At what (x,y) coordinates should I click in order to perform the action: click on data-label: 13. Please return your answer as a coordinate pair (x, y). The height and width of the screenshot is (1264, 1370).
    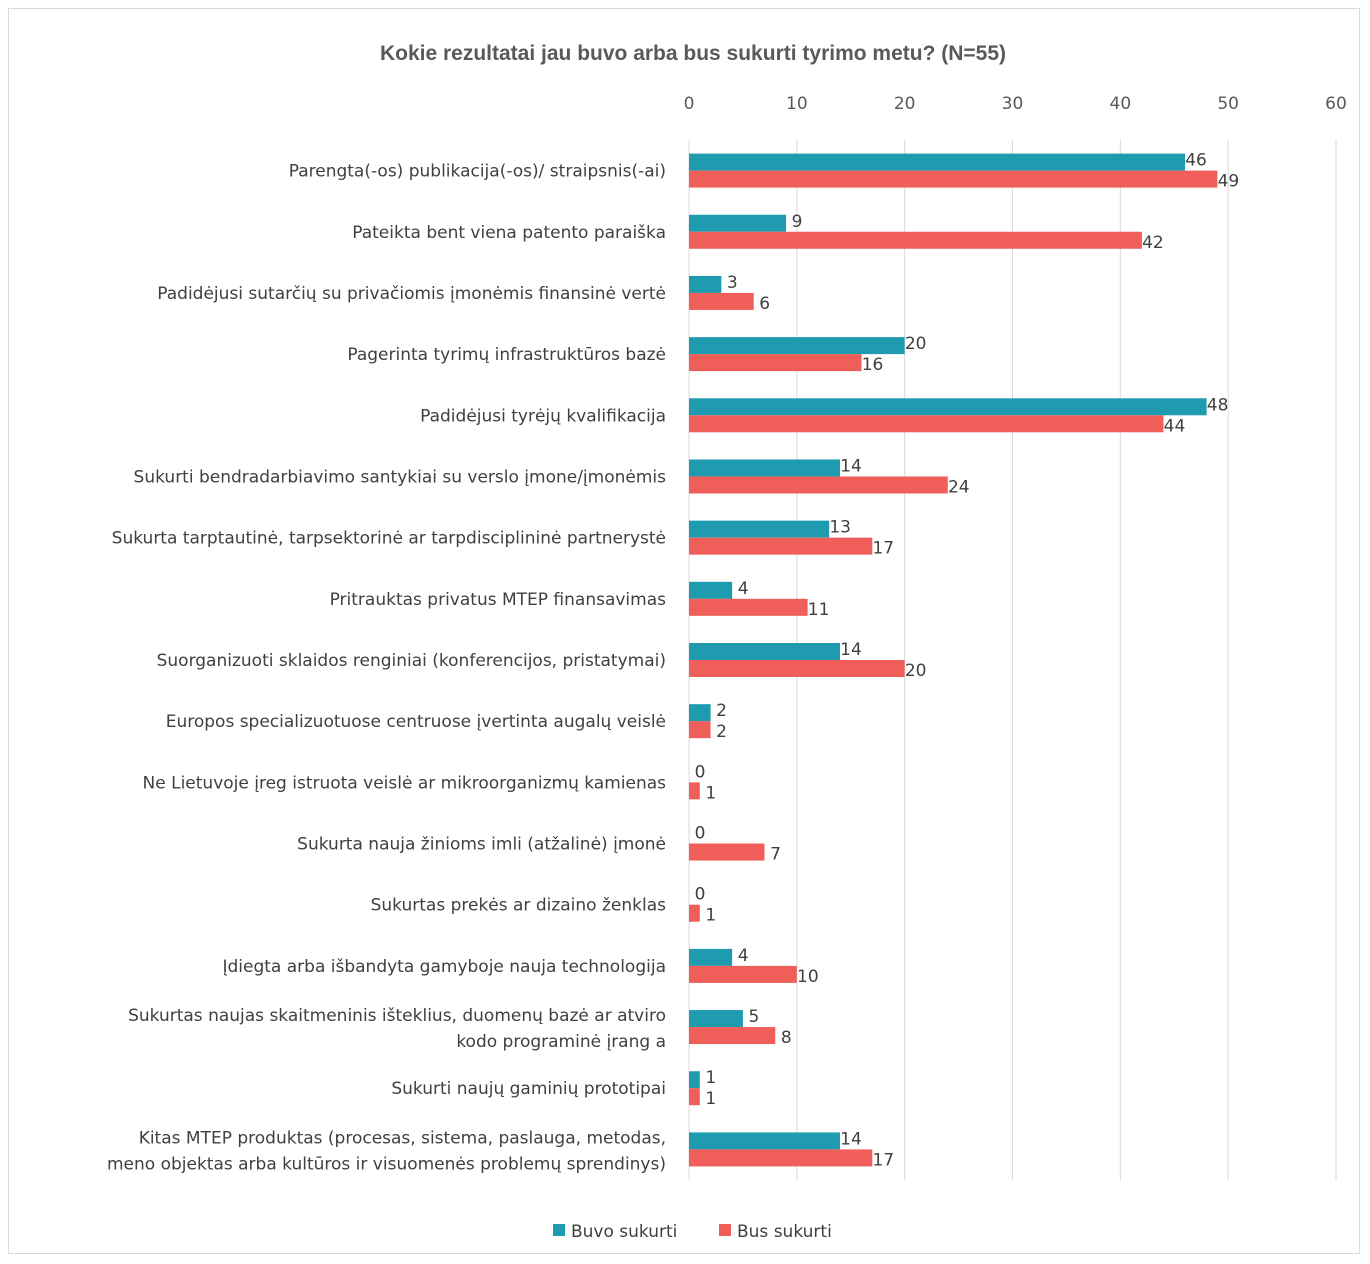
    Looking at the image, I should click on (840, 528).